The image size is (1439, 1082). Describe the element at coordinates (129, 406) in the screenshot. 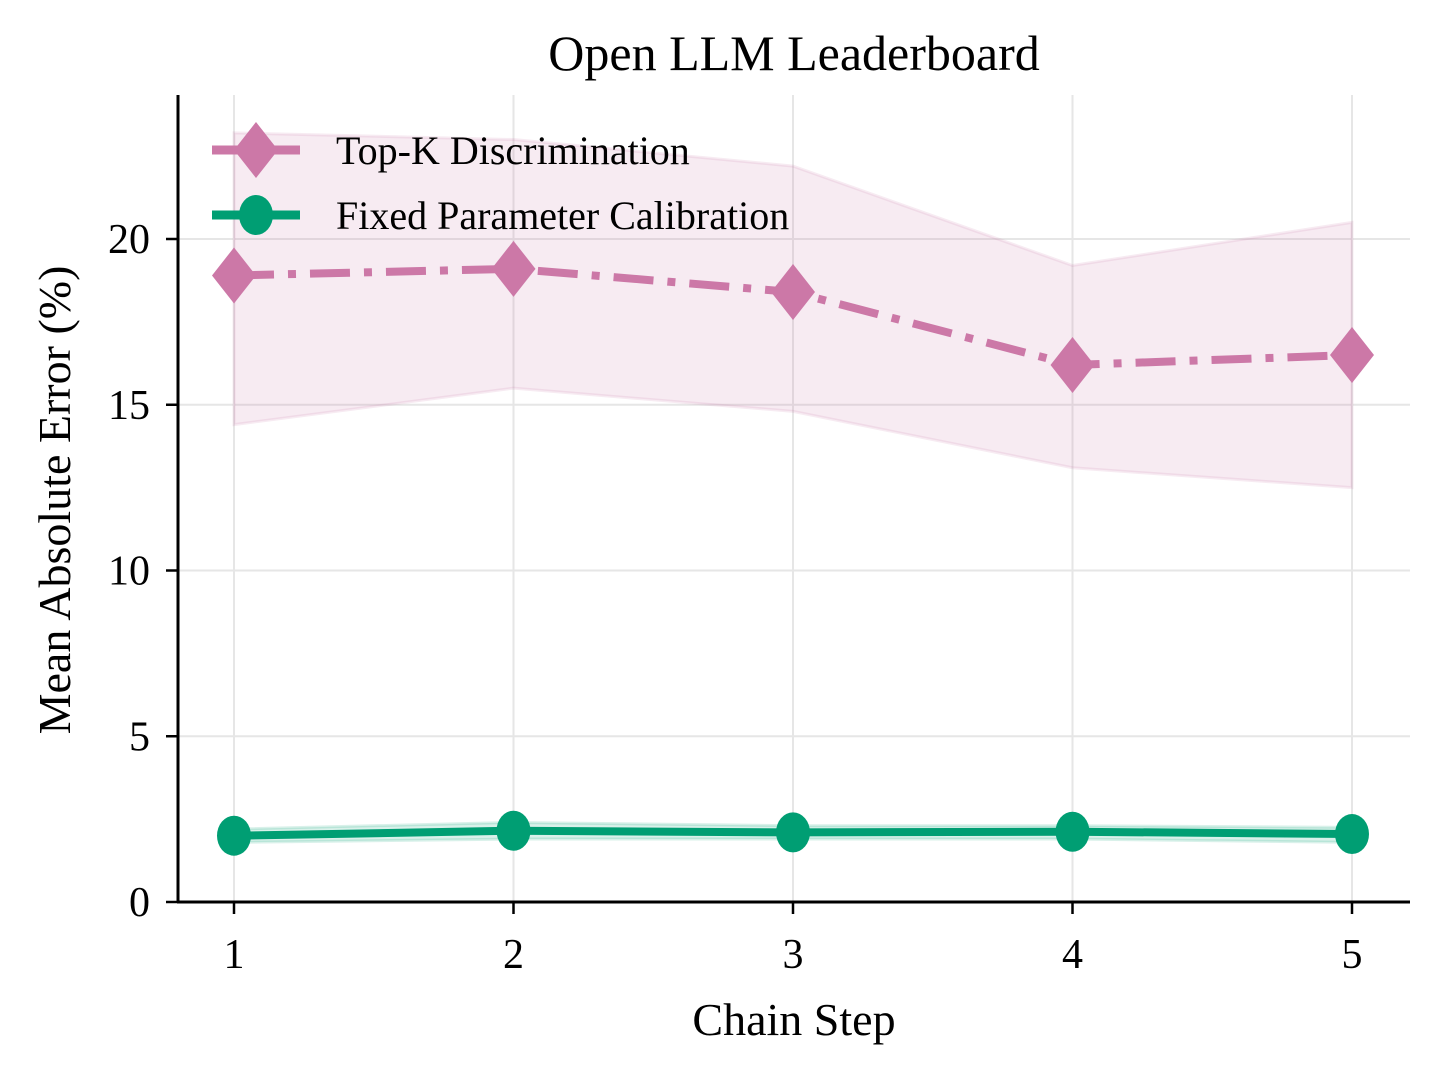

I see `y-tick-label: 15` at that location.